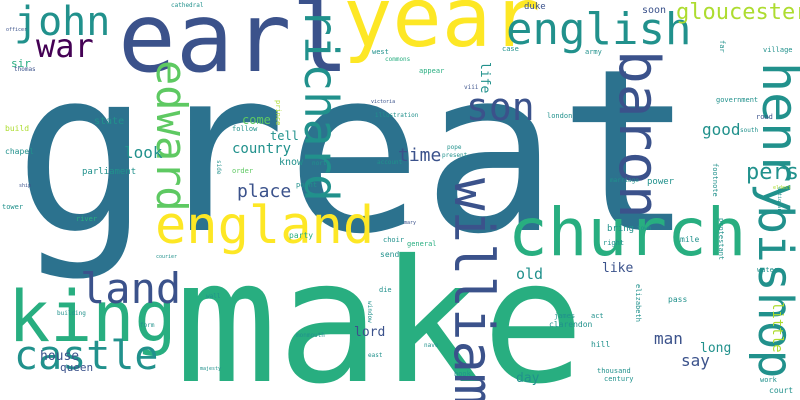 The image size is (800, 400). What do you see at coordinates (473, 289) in the screenshot?
I see `word-william: william` at bounding box center [473, 289].